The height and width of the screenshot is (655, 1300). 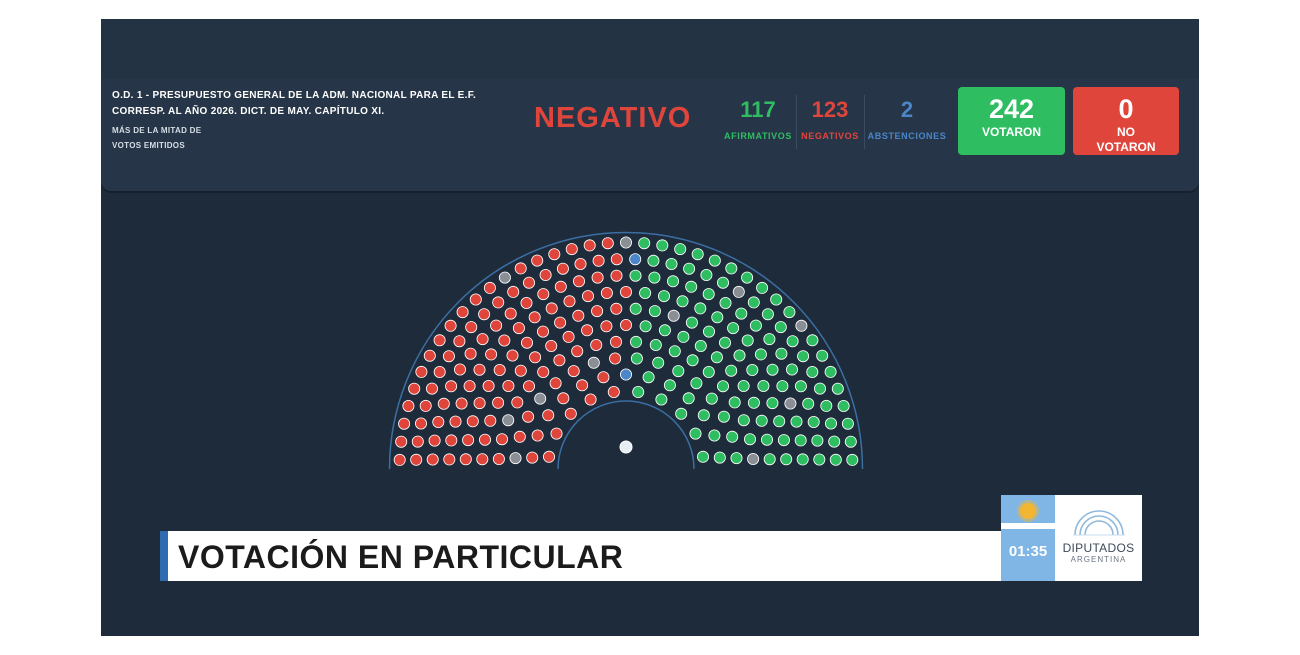 What do you see at coordinates (1071, 538) in the screenshot?
I see `branding-box: 01:35 DIPUTADOS ARGENTINA` at bounding box center [1071, 538].